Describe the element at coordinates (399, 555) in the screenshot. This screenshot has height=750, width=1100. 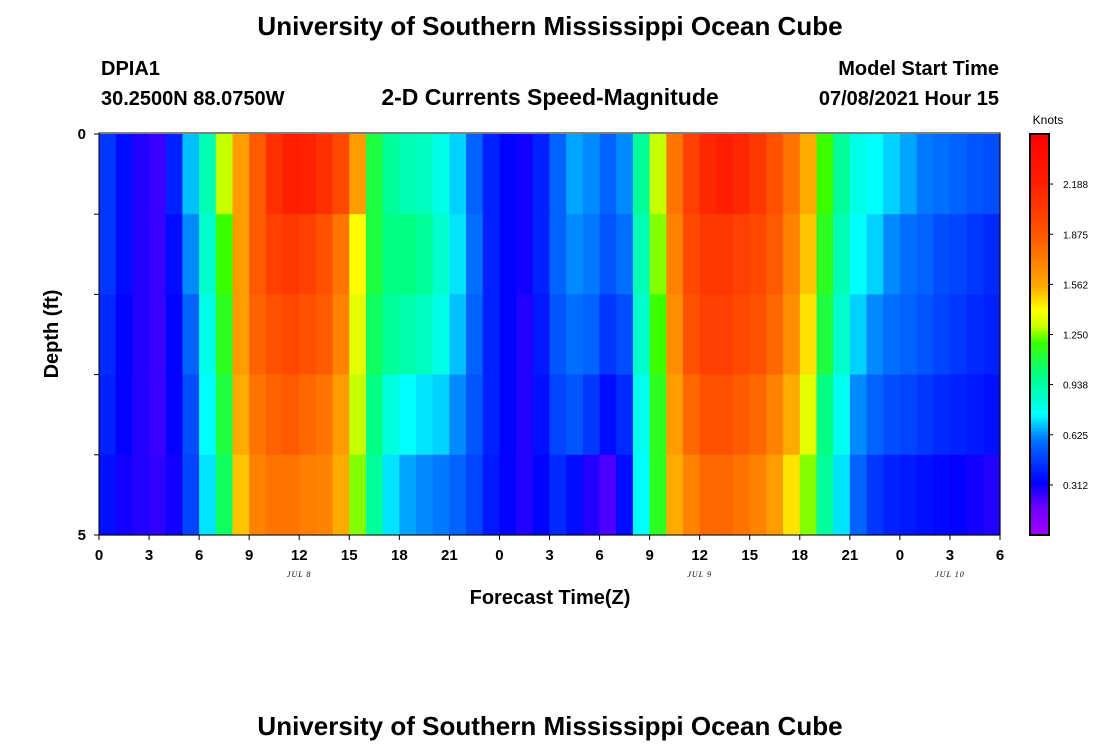
I see `x-tick-label: 18` at that location.